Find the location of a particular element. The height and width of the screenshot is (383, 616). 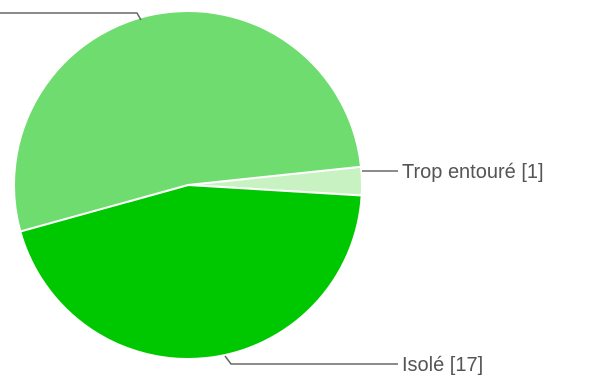

leader-line-top-left is located at coordinates (71, 16).